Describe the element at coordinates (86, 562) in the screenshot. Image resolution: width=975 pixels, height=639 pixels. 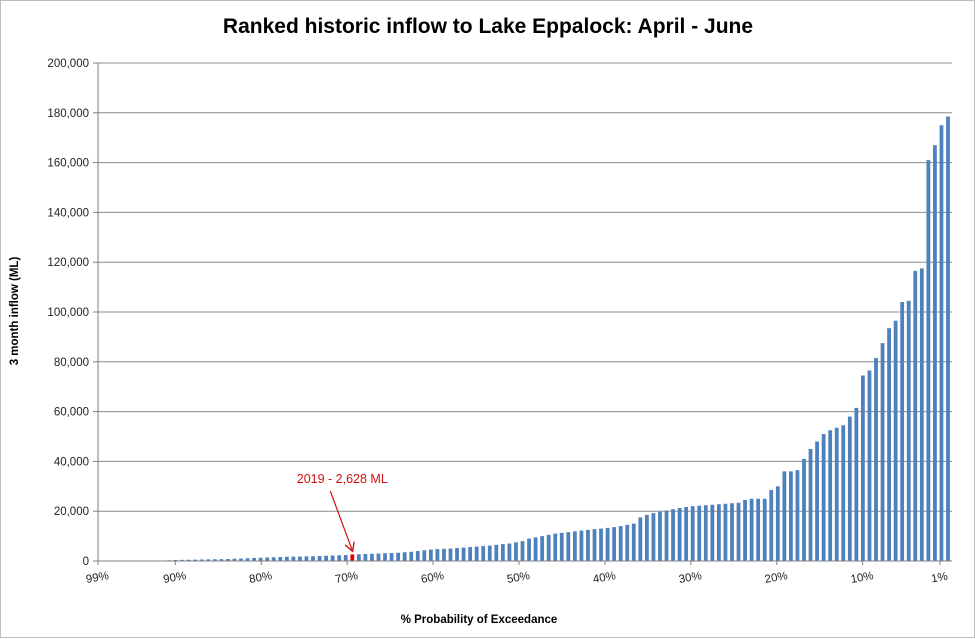
I see `y-tick-label: 0` at that location.